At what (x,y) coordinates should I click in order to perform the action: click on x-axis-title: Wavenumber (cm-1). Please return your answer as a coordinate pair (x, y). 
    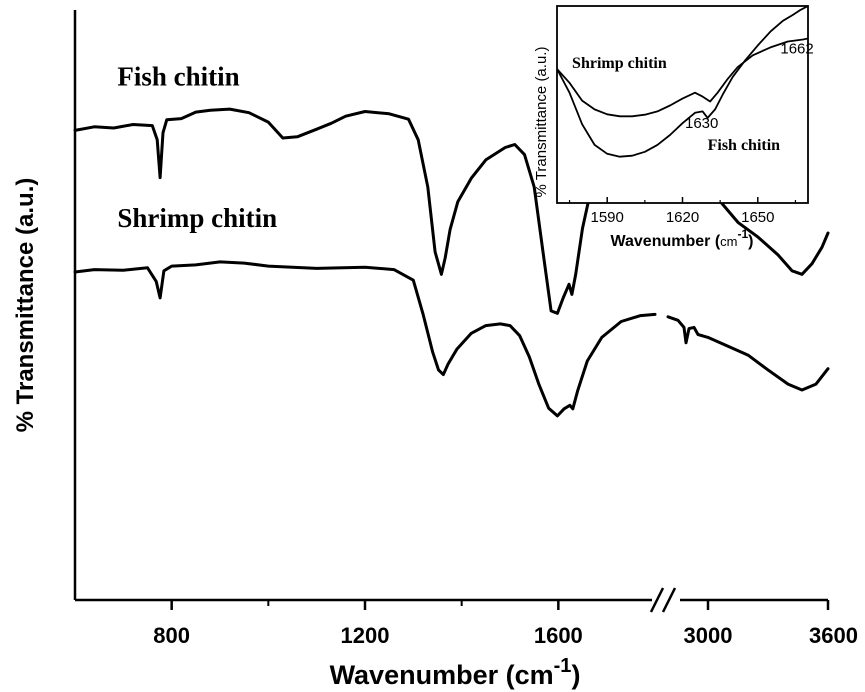
    Looking at the image, I should click on (455, 672).